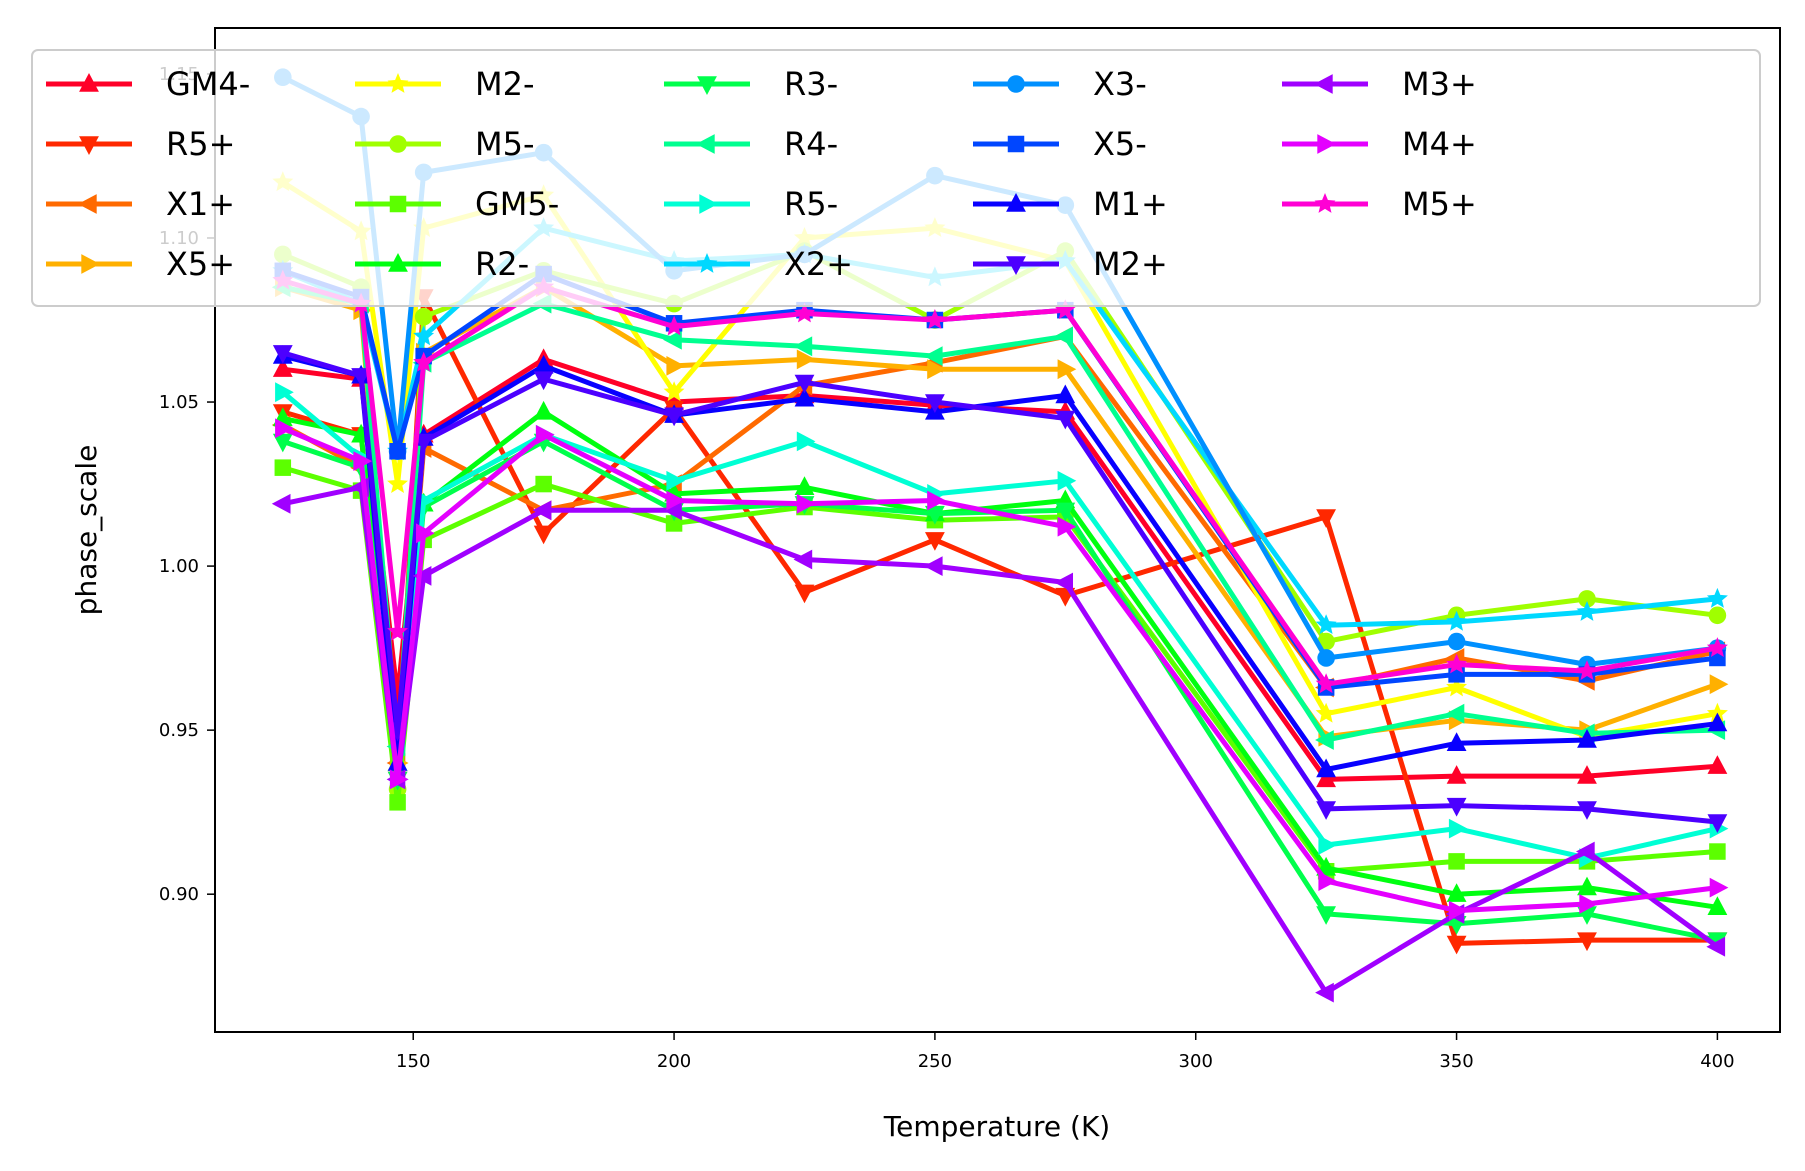 This screenshot has height=1171, width=1805. What do you see at coordinates (811, 204) in the screenshot?
I see `legend-label: R5-` at bounding box center [811, 204].